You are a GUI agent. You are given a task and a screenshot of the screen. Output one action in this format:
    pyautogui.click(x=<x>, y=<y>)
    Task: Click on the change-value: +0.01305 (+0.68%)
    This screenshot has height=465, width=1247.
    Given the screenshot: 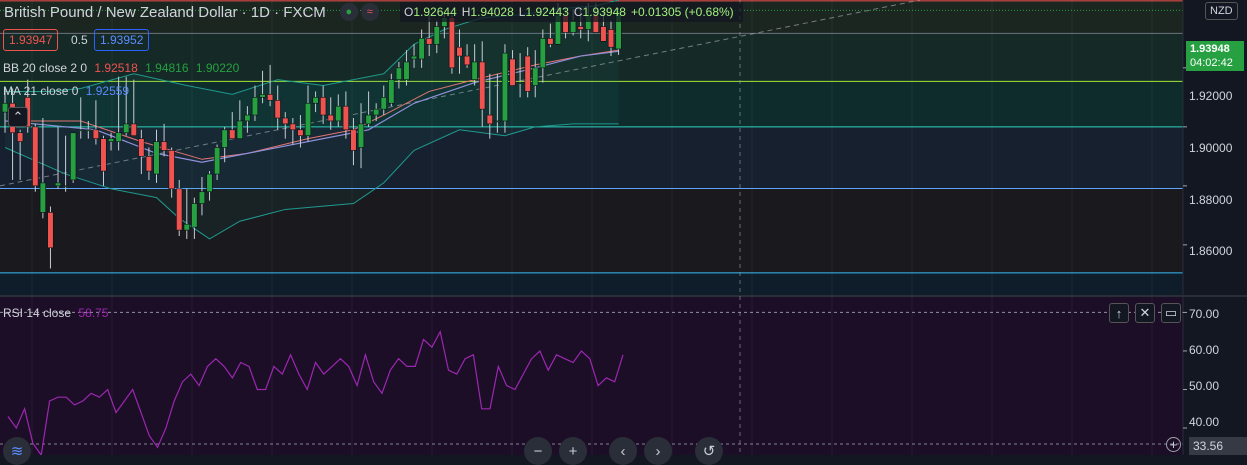 What is the action you would take?
    pyautogui.click(x=682, y=12)
    